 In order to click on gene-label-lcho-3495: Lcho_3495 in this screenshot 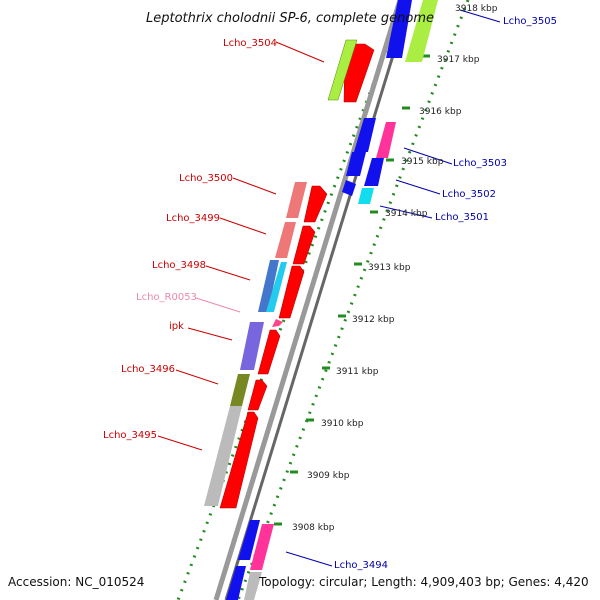, I will do `click(130, 435)`.